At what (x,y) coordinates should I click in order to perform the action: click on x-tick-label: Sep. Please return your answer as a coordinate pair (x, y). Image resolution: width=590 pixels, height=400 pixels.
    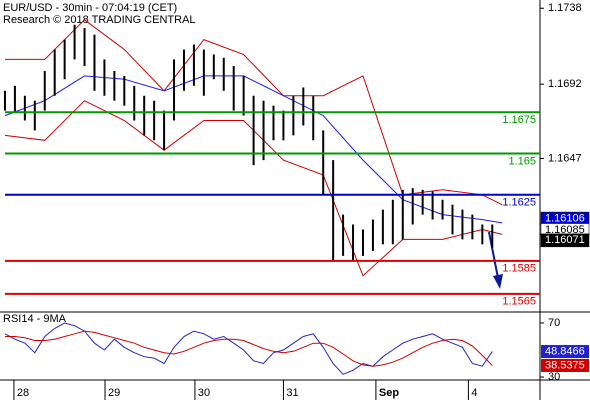
    Looking at the image, I should click on (389, 393).